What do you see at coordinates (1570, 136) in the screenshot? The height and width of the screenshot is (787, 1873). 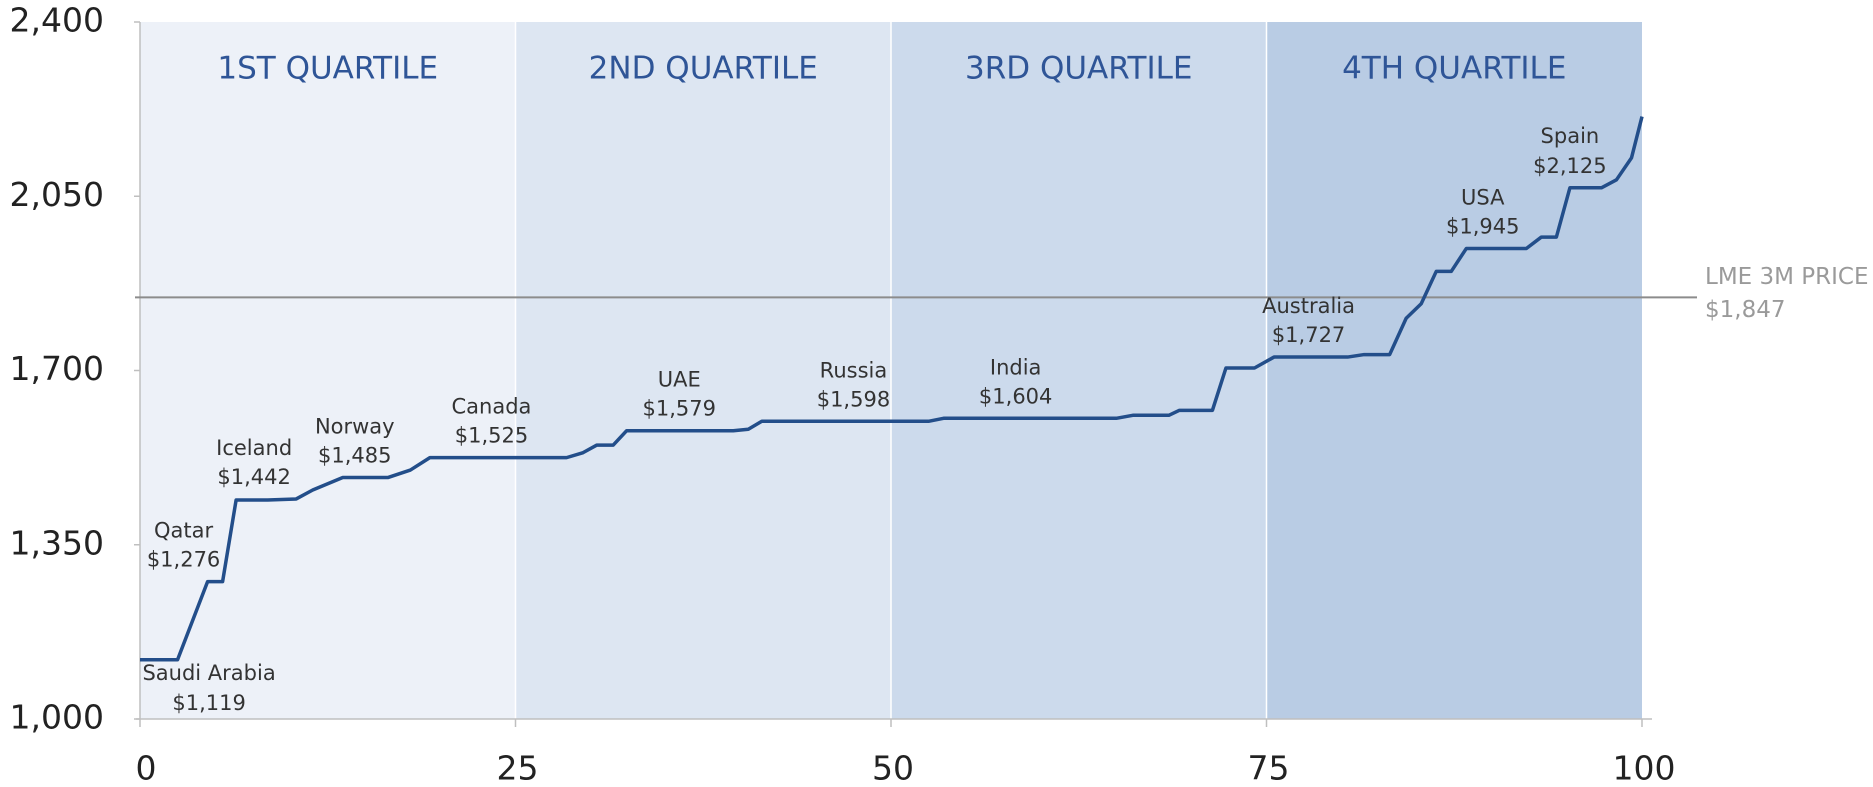 I see `annotation-name: Spain` at bounding box center [1570, 136].